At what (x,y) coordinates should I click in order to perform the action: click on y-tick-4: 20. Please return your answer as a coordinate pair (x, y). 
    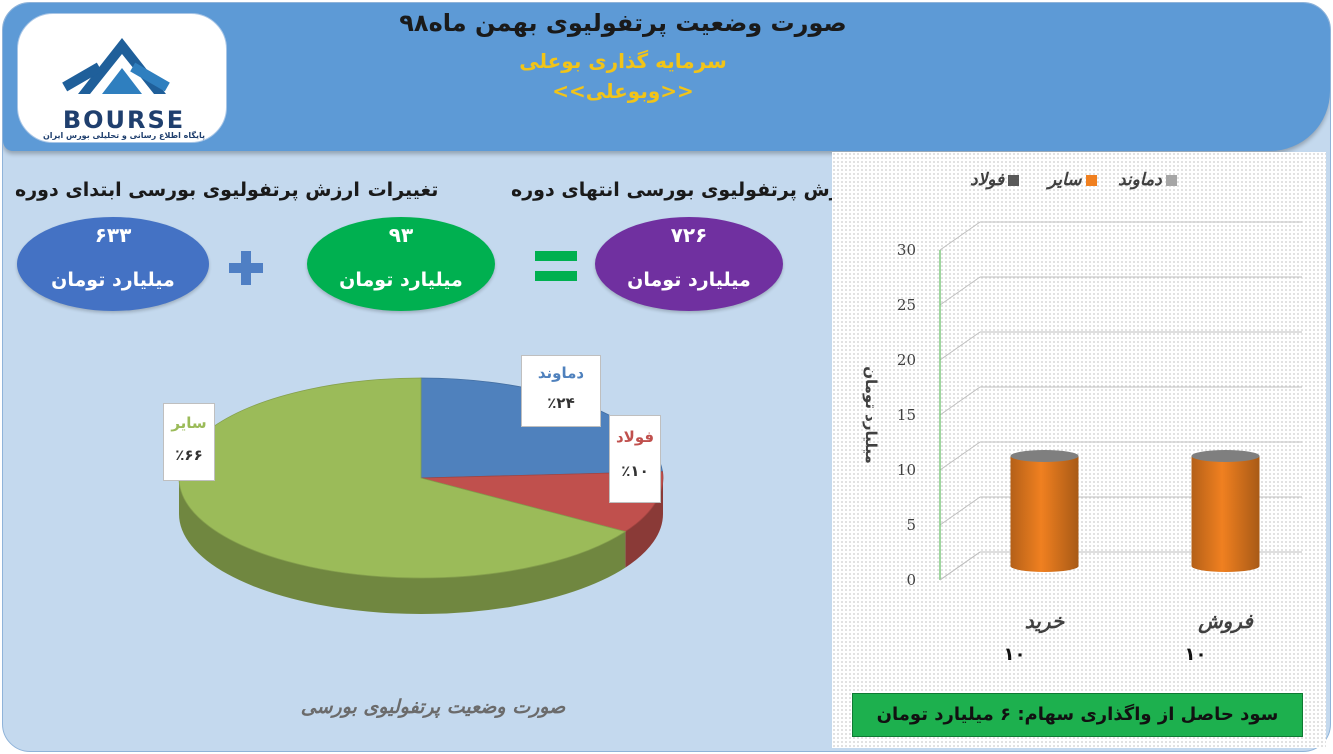
    Looking at the image, I should click on (906, 360).